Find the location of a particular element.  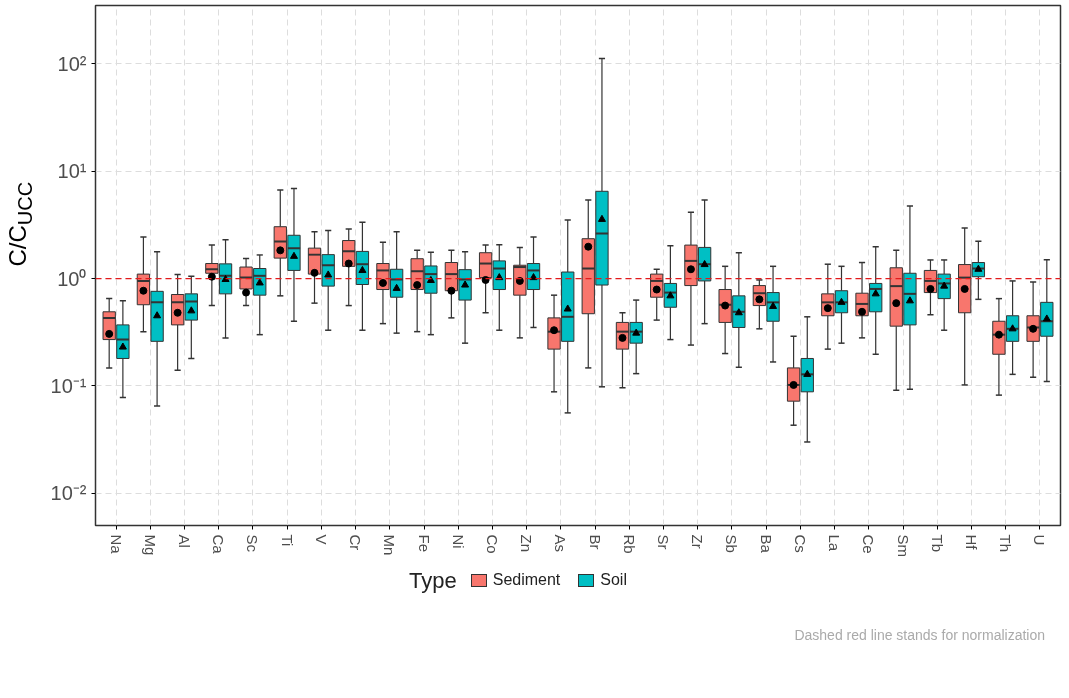

x-tick-label: U is located at coordinates (1040, 540).